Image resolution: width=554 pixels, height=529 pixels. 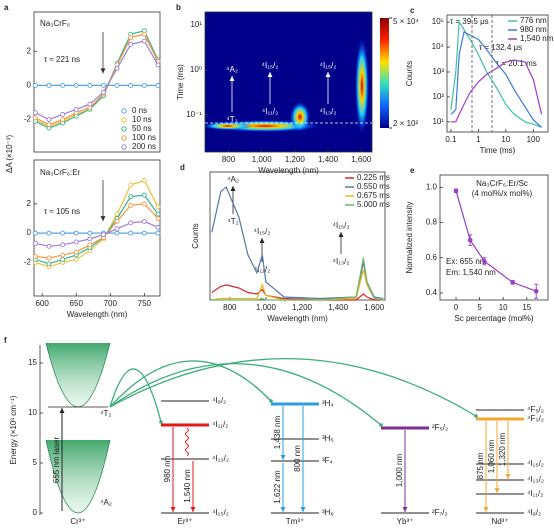 I want to click on legend-label: 0.675 ms, so click(x=373, y=195).